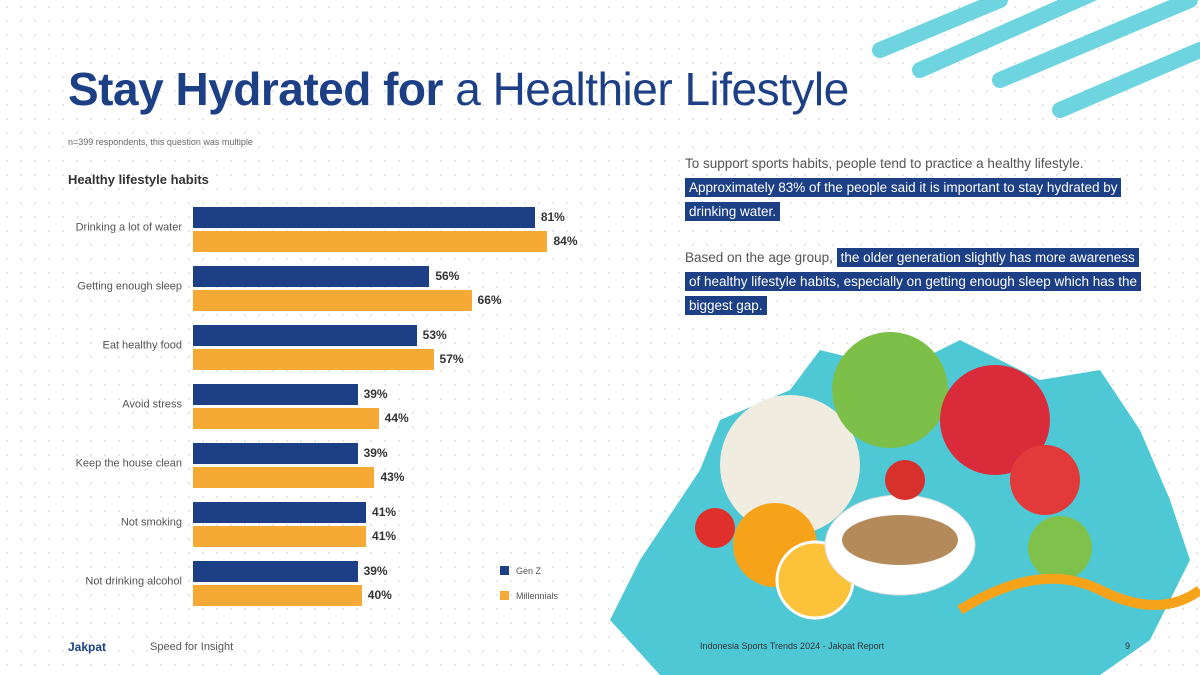 Image resolution: width=1200 pixels, height=675 pixels. What do you see at coordinates (652, 89) in the screenshot?
I see `title-rest: a Healthier Lifestyle` at bounding box center [652, 89].